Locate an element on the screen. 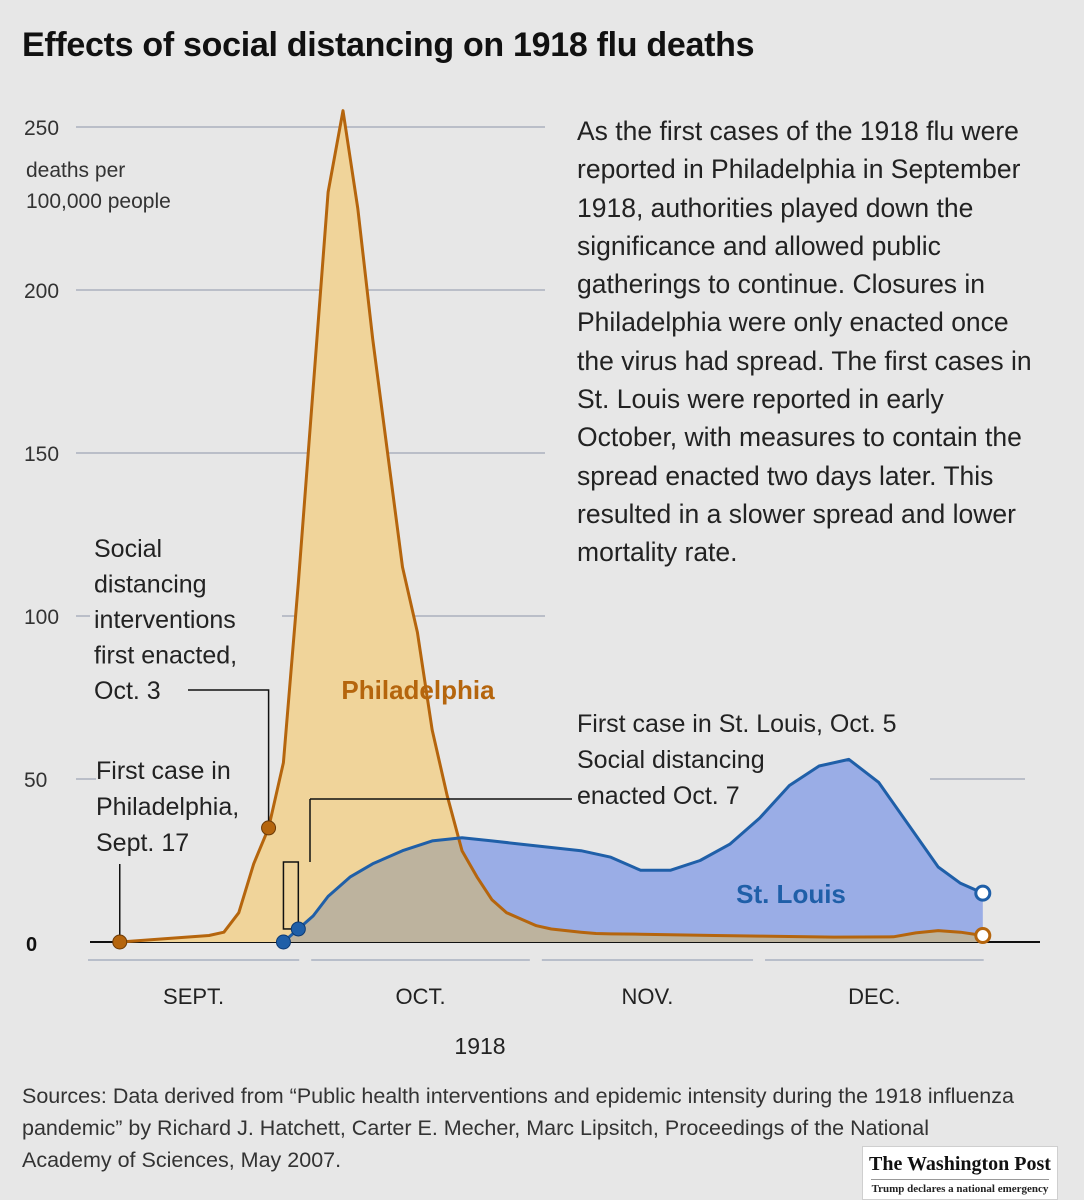 Image resolution: width=1084 pixels, height=1200 pixels. philadelphia-first-case-point is located at coordinates (120, 942).